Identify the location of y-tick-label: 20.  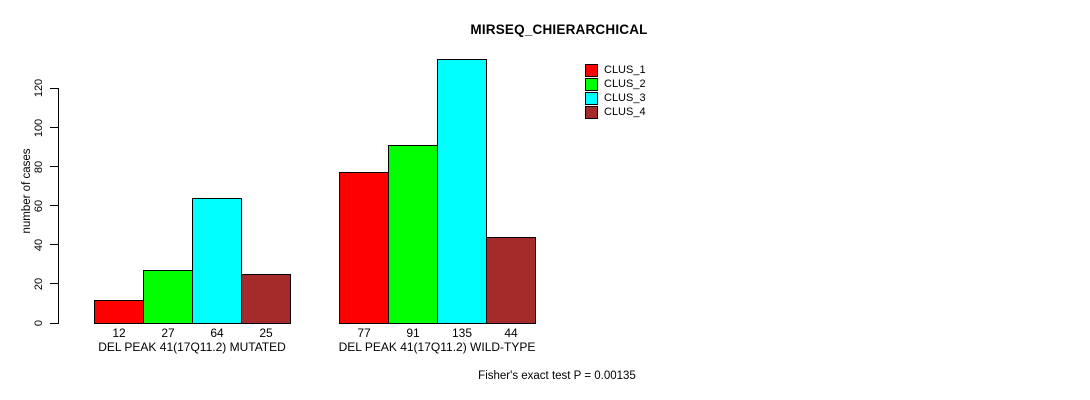
(39, 284).